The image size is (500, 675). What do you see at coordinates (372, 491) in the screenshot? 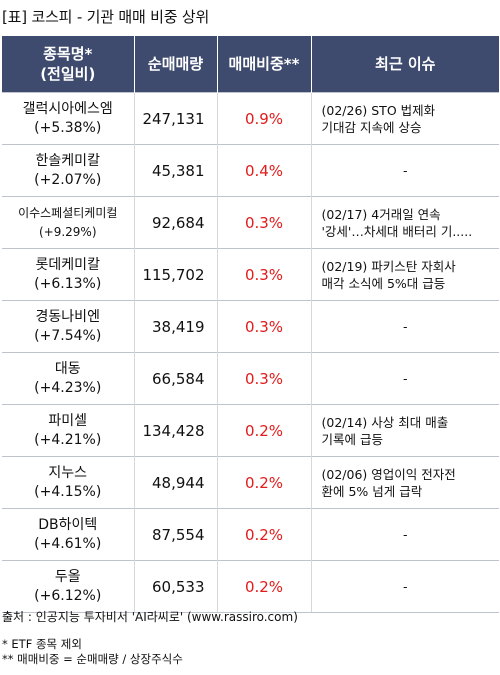
I see `issue-line2: 환에 5% 넘게 급락` at bounding box center [372, 491].